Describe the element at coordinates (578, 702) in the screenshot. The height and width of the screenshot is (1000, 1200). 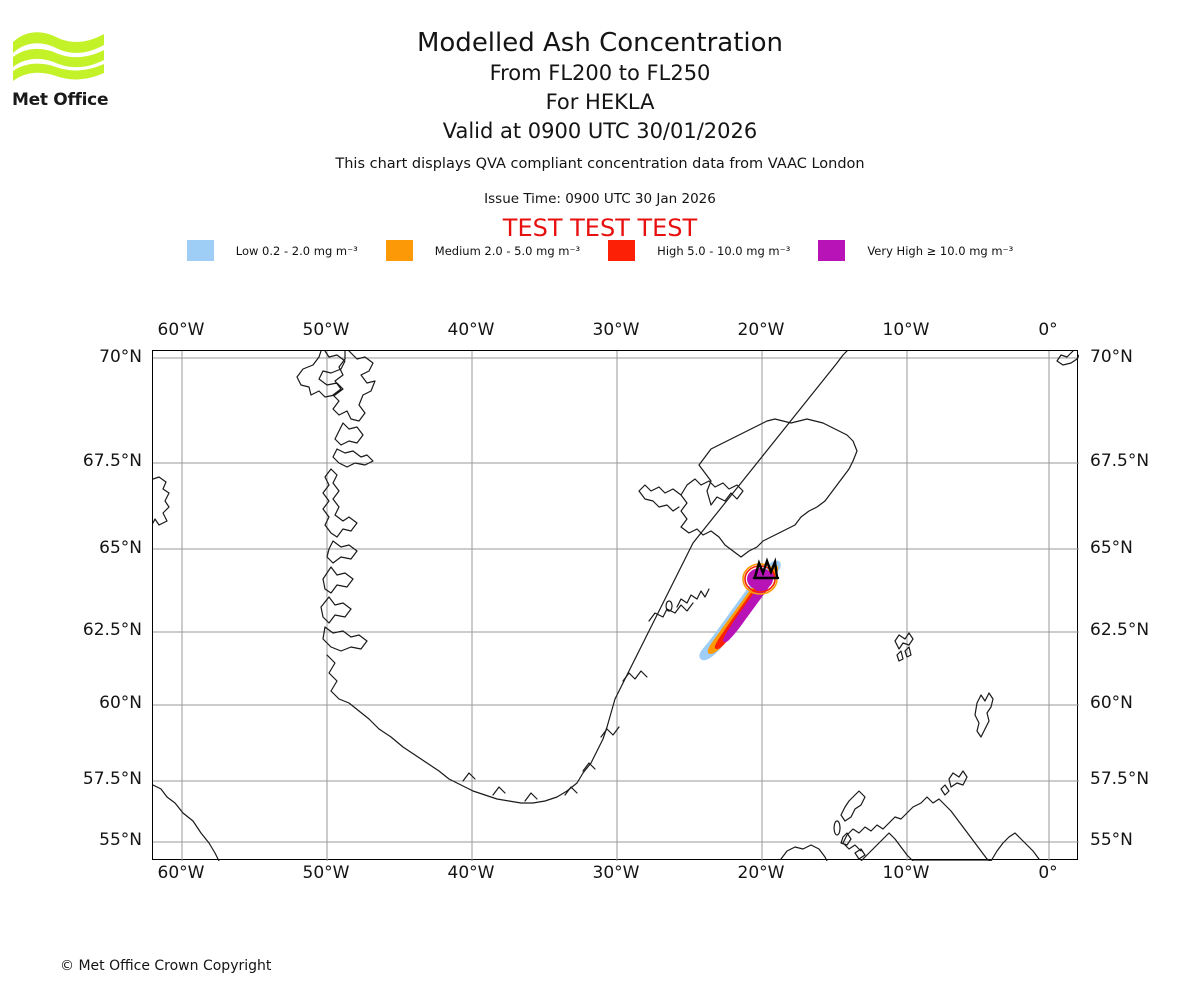
I see `coastline-greenland-east-detail` at that location.